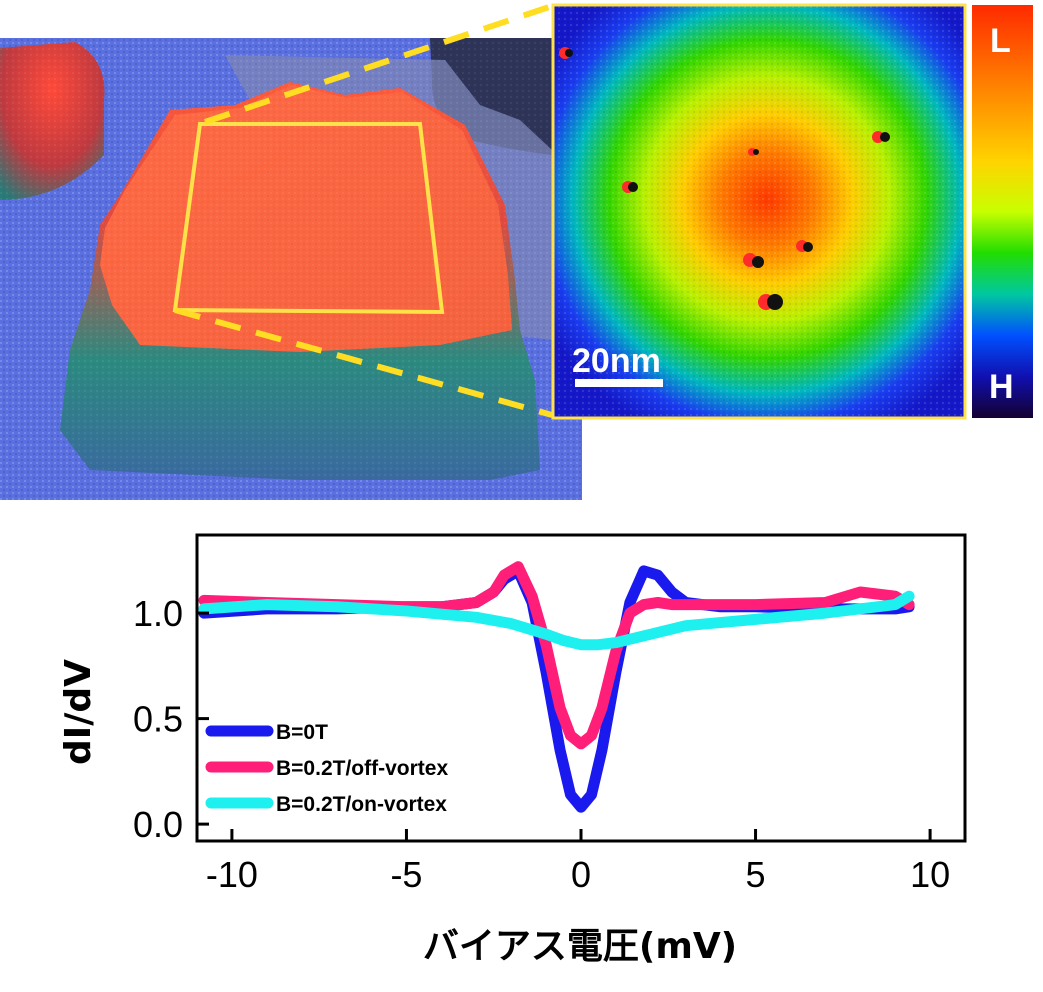 The image size is (1043, 992). Describe the element at coordinates (930, 874) in the screenshot. I see `x-tick-label: 10` at that location.